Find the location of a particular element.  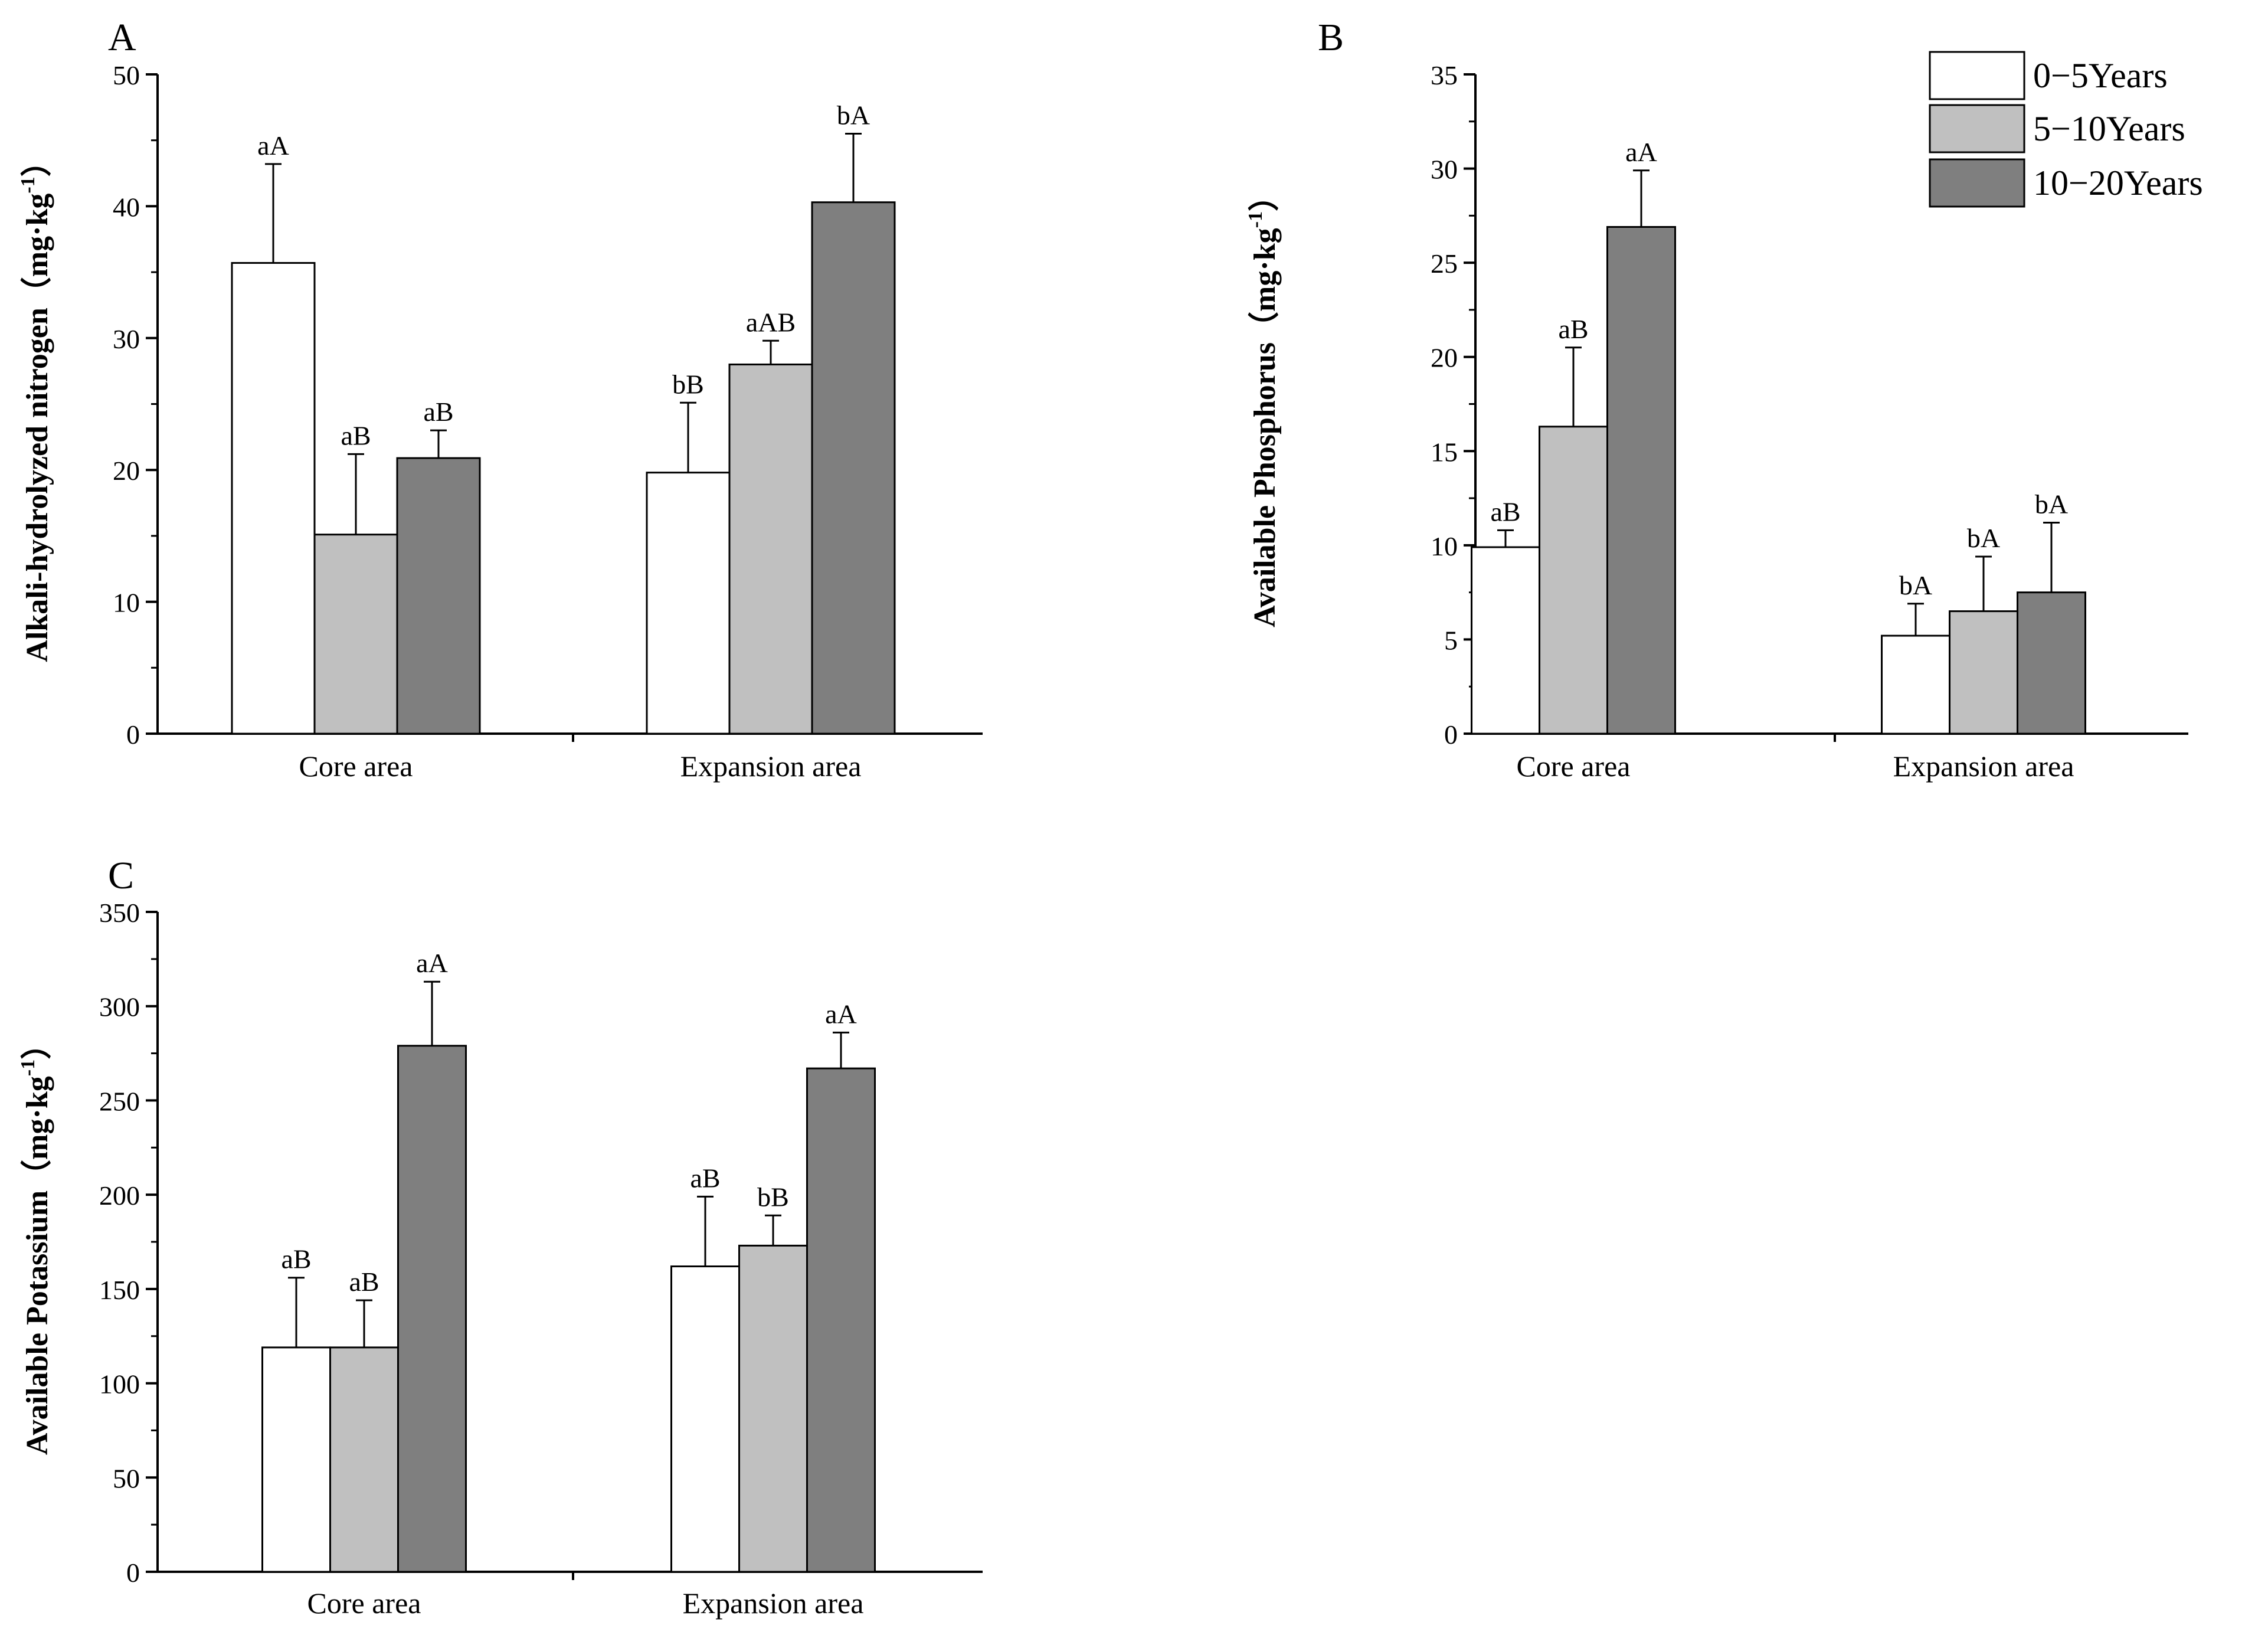

panel-label: B is located at coordinates (1331, 38).